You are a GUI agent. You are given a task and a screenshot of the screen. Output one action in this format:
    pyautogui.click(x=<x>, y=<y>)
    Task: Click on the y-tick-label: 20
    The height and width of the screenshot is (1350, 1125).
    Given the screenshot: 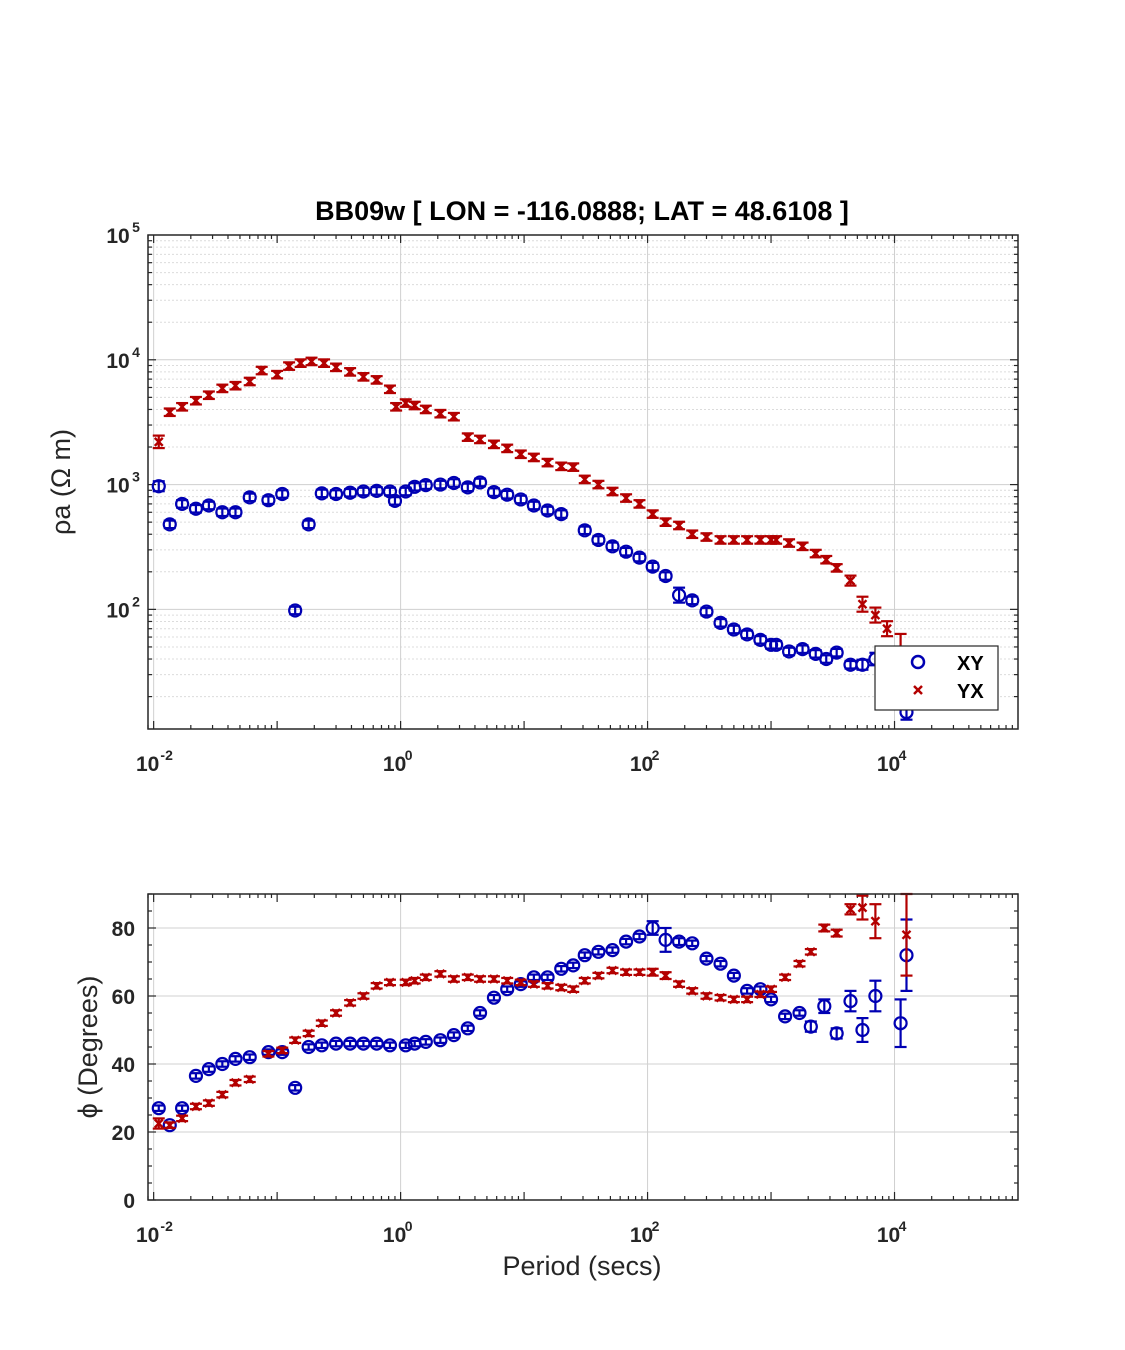 What is the action you would take?
    pyautogui.click(x=123, y=1133)
    